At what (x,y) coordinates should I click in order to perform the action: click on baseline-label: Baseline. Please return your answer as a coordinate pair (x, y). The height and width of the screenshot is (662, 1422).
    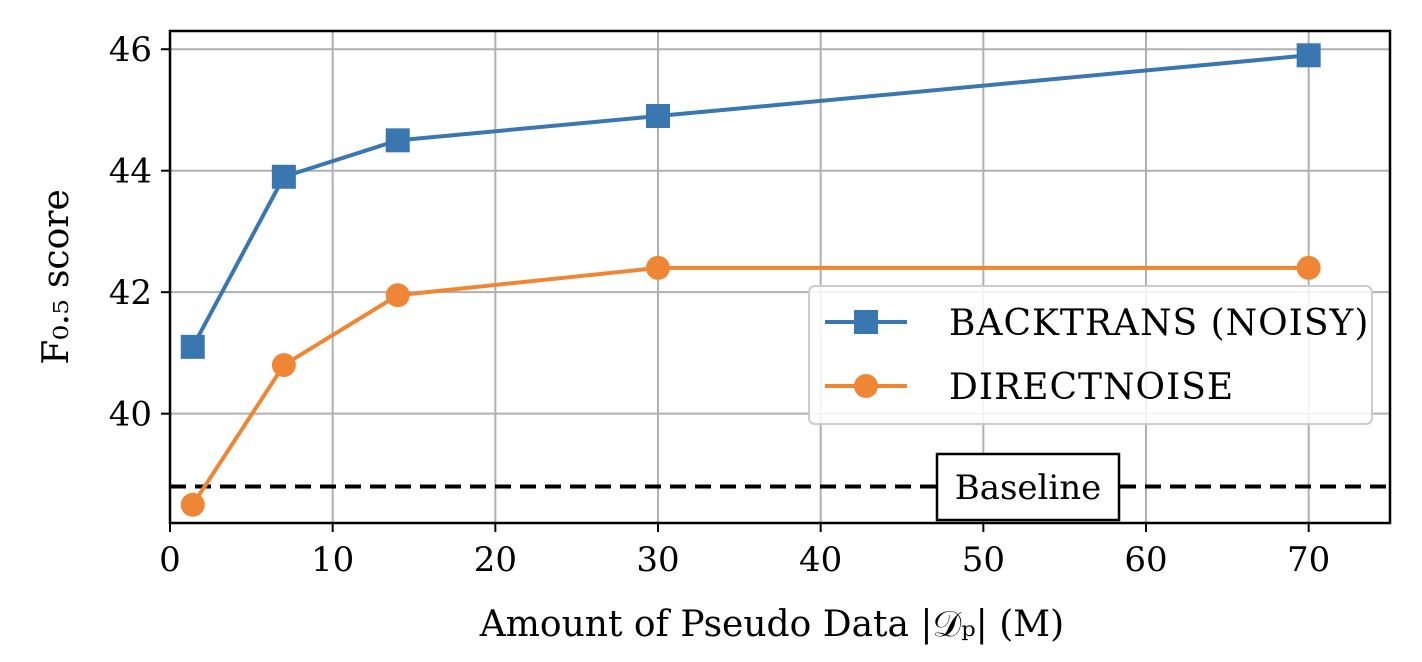
    Looking at the image, I should click on (1028, 488).